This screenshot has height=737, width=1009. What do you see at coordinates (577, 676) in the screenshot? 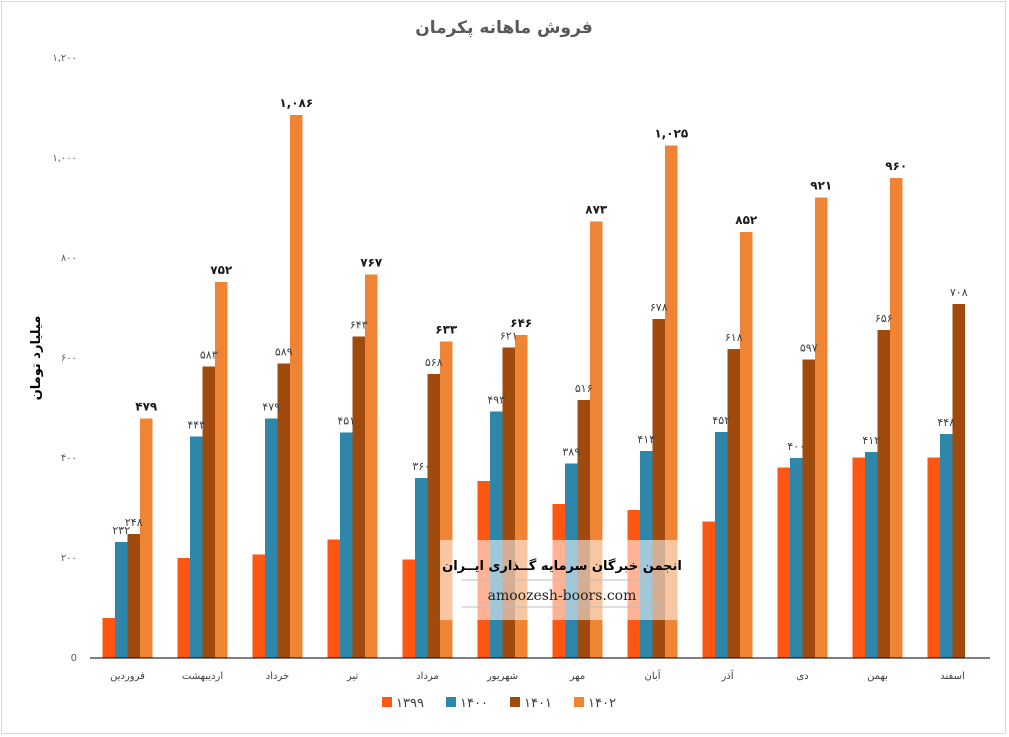
I see `x-tick-label: مهر` at bounding box center [577, 676].